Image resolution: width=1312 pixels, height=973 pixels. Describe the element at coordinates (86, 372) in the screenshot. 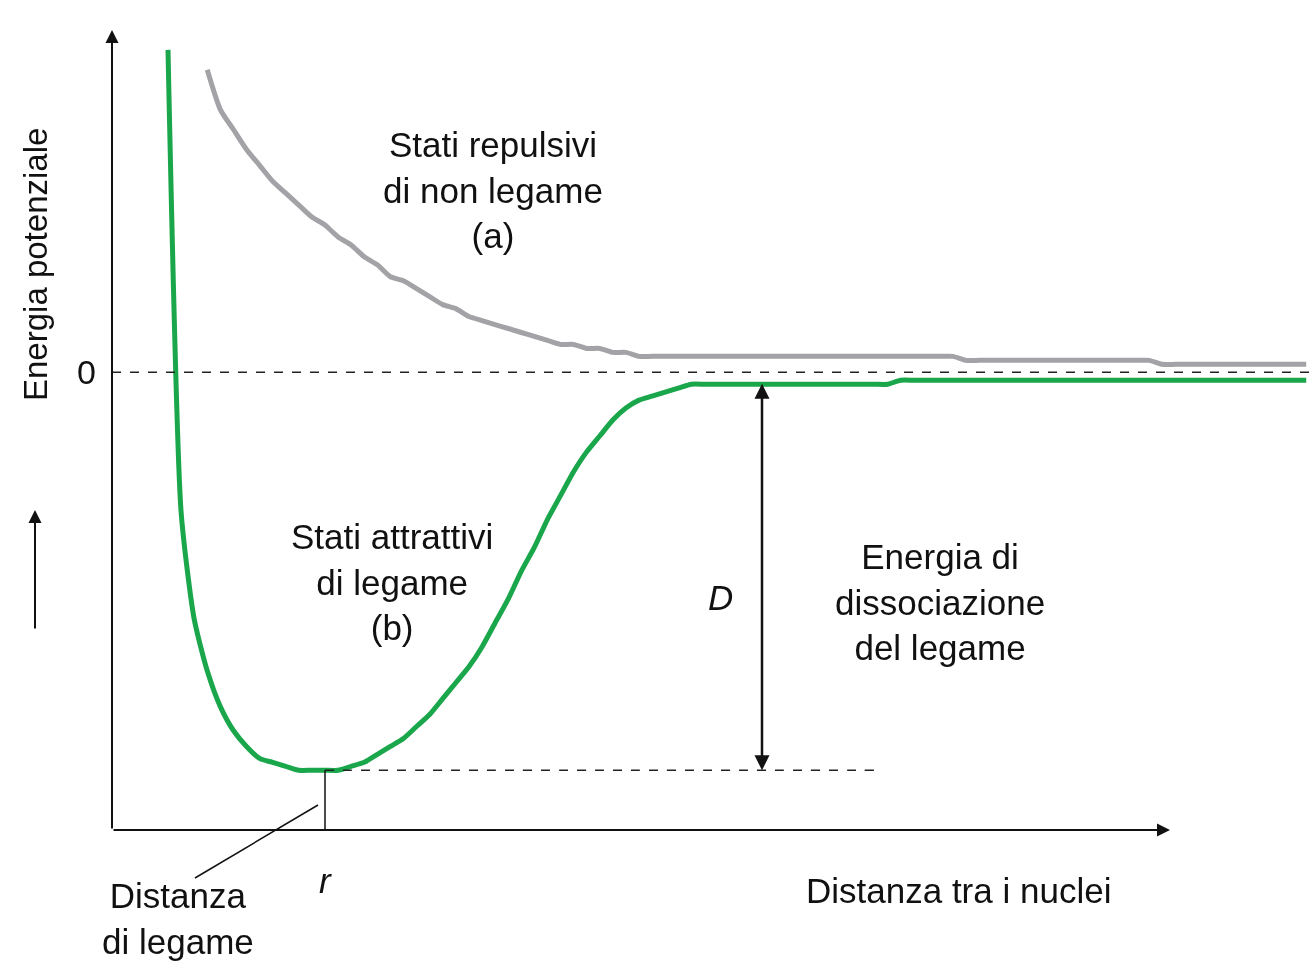

I see `ref-line-label: 0` at that location.